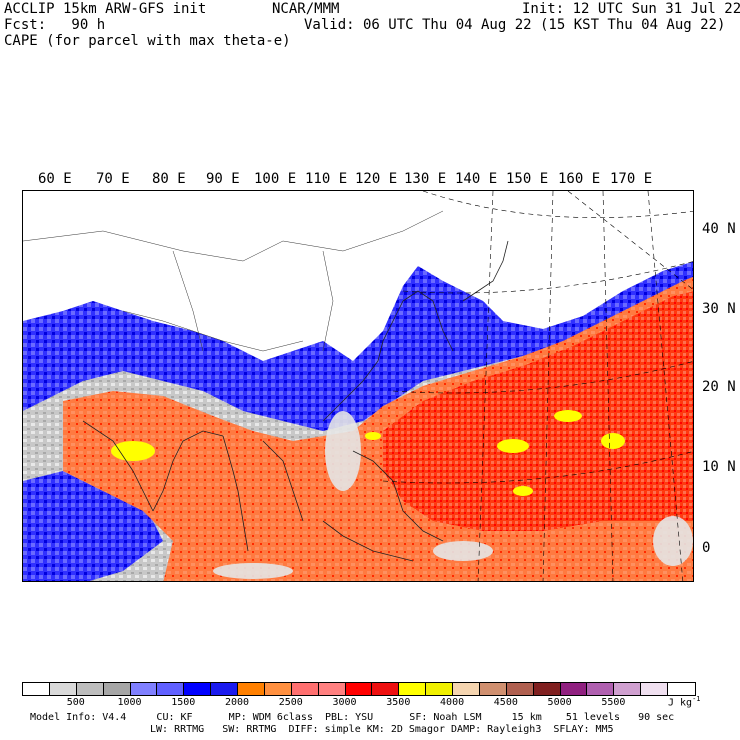 Image resolution: width=740 pixels, height=740 pixels. What do you see at coordinates (368, 453) in the screenshot?
I see `extreme-cape-spots` at bounding box center [368, 453].